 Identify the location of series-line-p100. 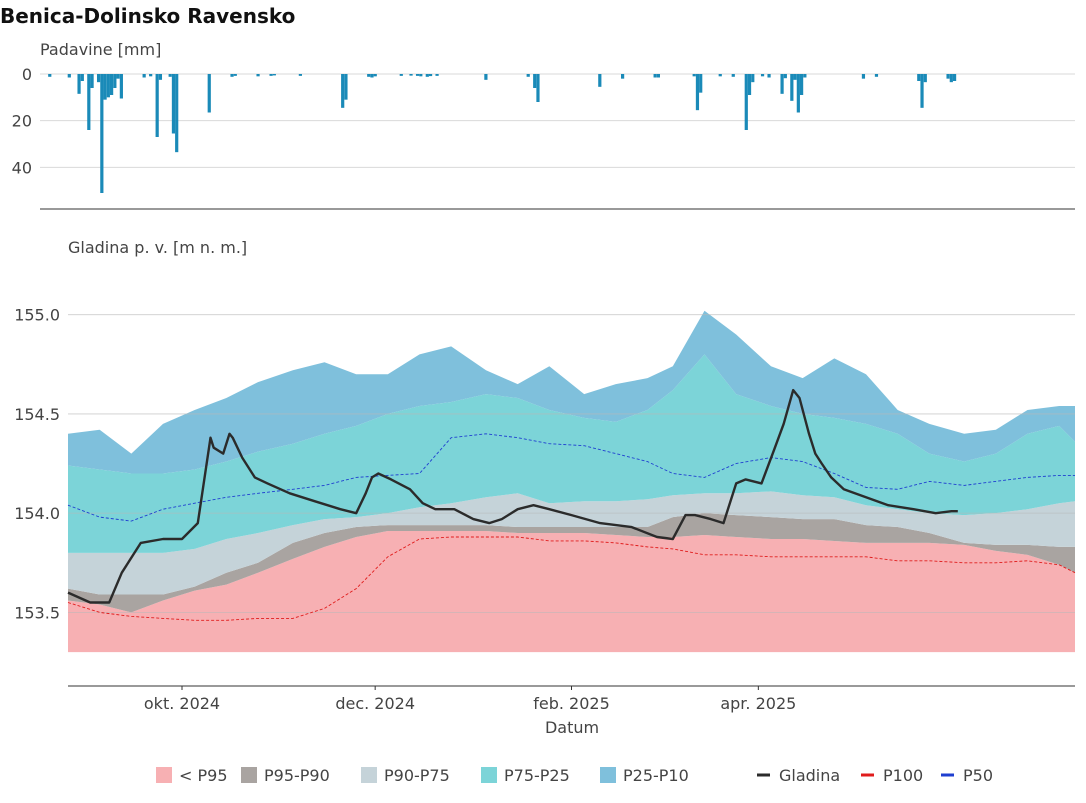
(571, 578).